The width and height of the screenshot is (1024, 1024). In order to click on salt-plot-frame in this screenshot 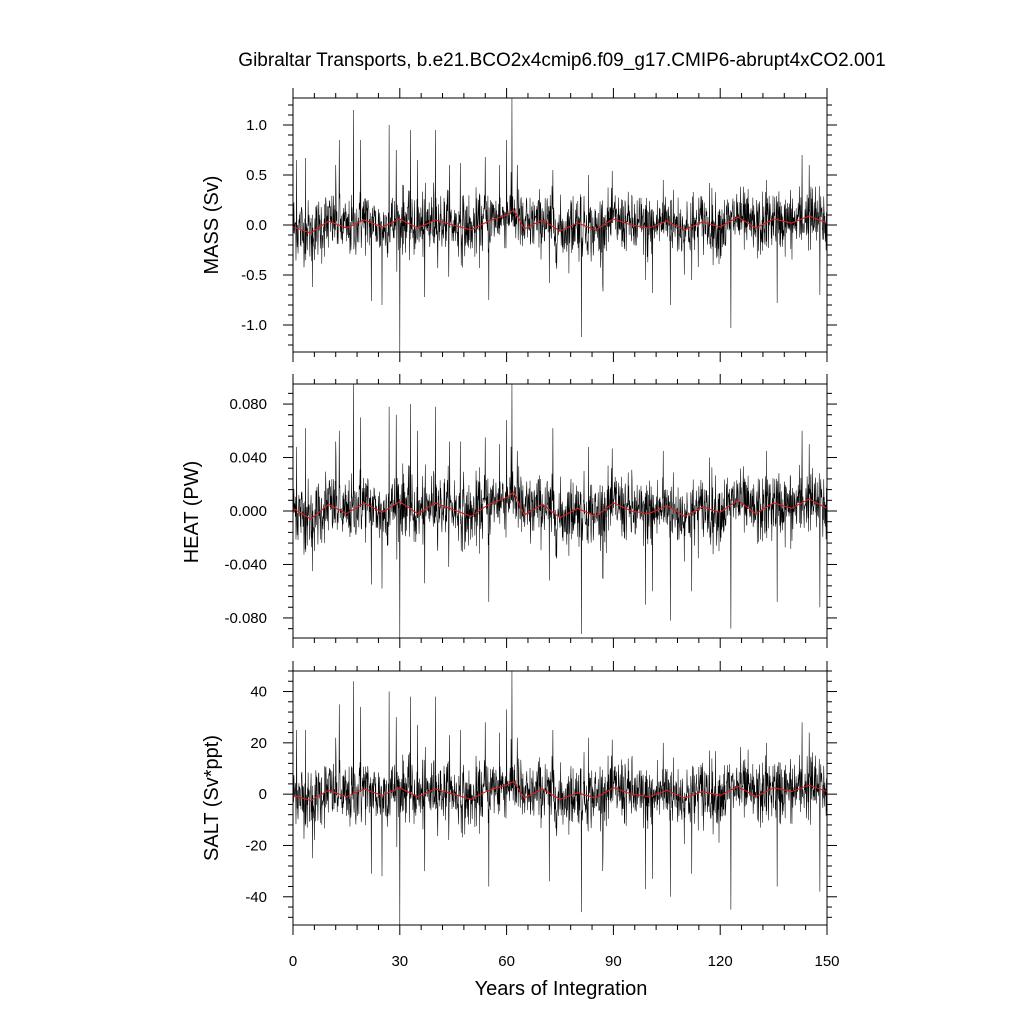, I will do `click(560, 798)`.